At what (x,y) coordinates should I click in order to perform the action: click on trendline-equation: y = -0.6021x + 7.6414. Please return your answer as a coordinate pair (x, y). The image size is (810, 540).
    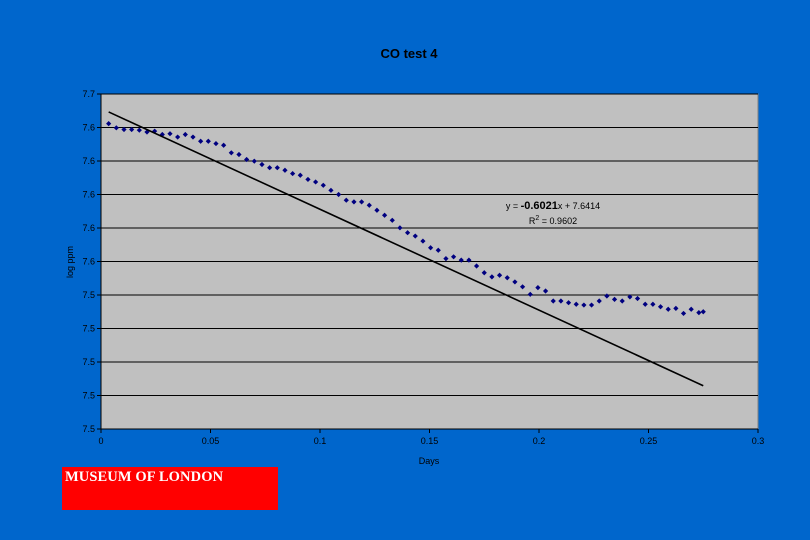
    Looking at the image, I should click on (553, 206).